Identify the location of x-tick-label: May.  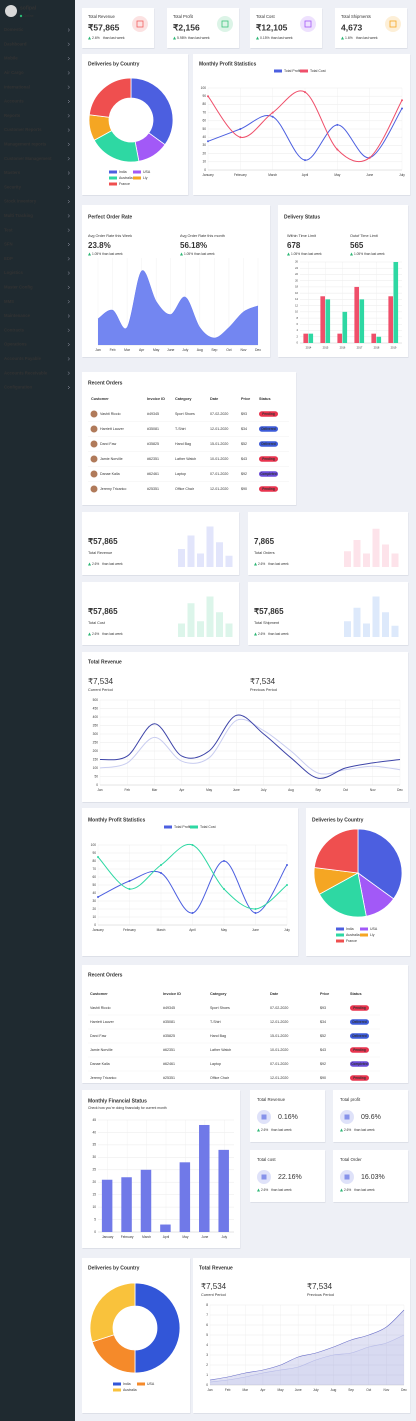
(337, 175).